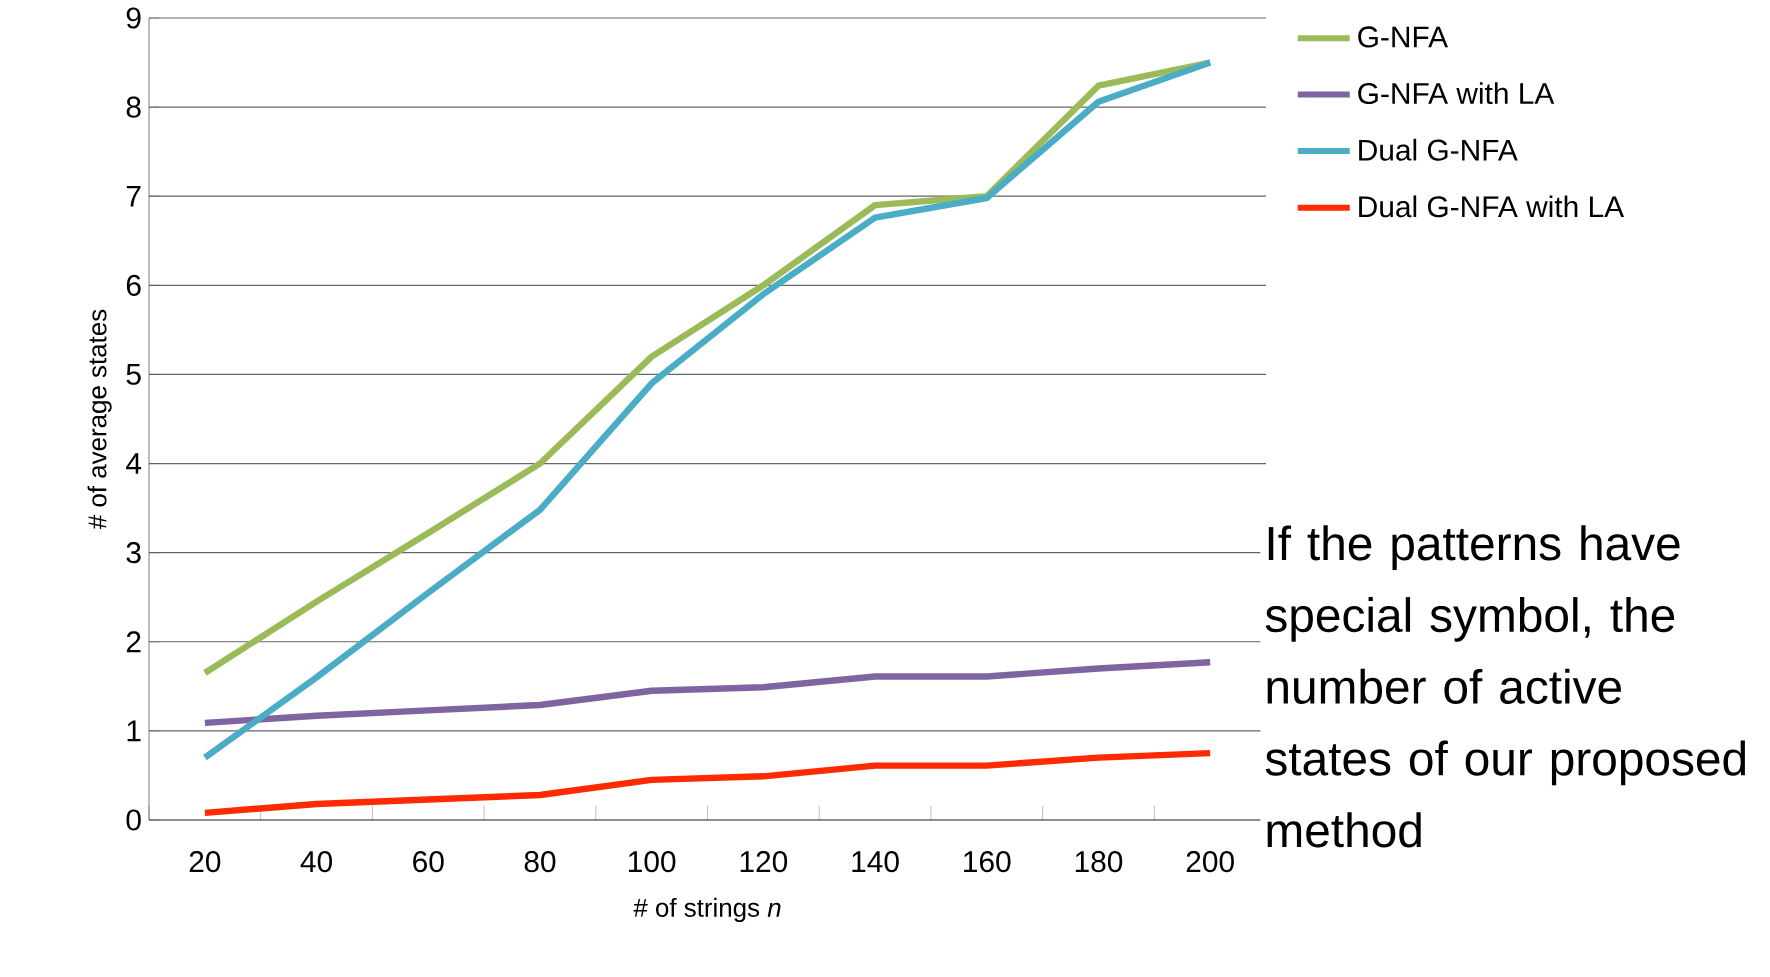 This screenshot has height=977, width=1770. Describe the element at coordinates (133, 196) in the screenshot. I see `y-tick-label: 7` at that location.